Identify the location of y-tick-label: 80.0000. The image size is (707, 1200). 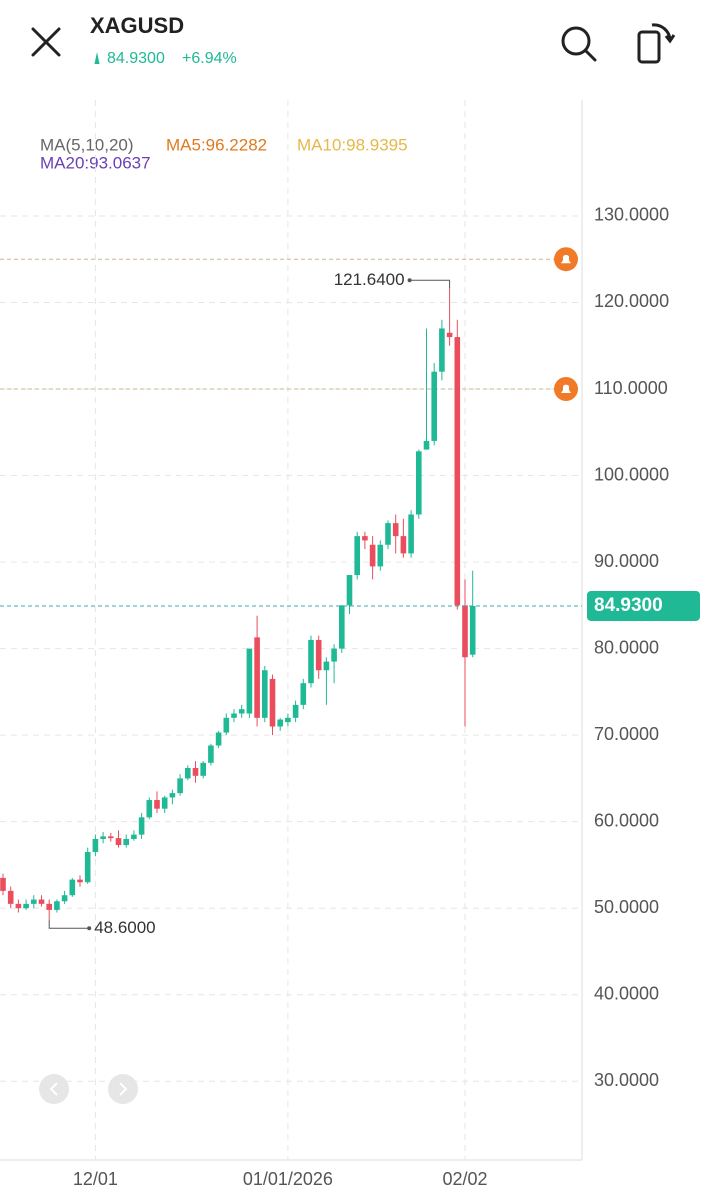
(626, 647).